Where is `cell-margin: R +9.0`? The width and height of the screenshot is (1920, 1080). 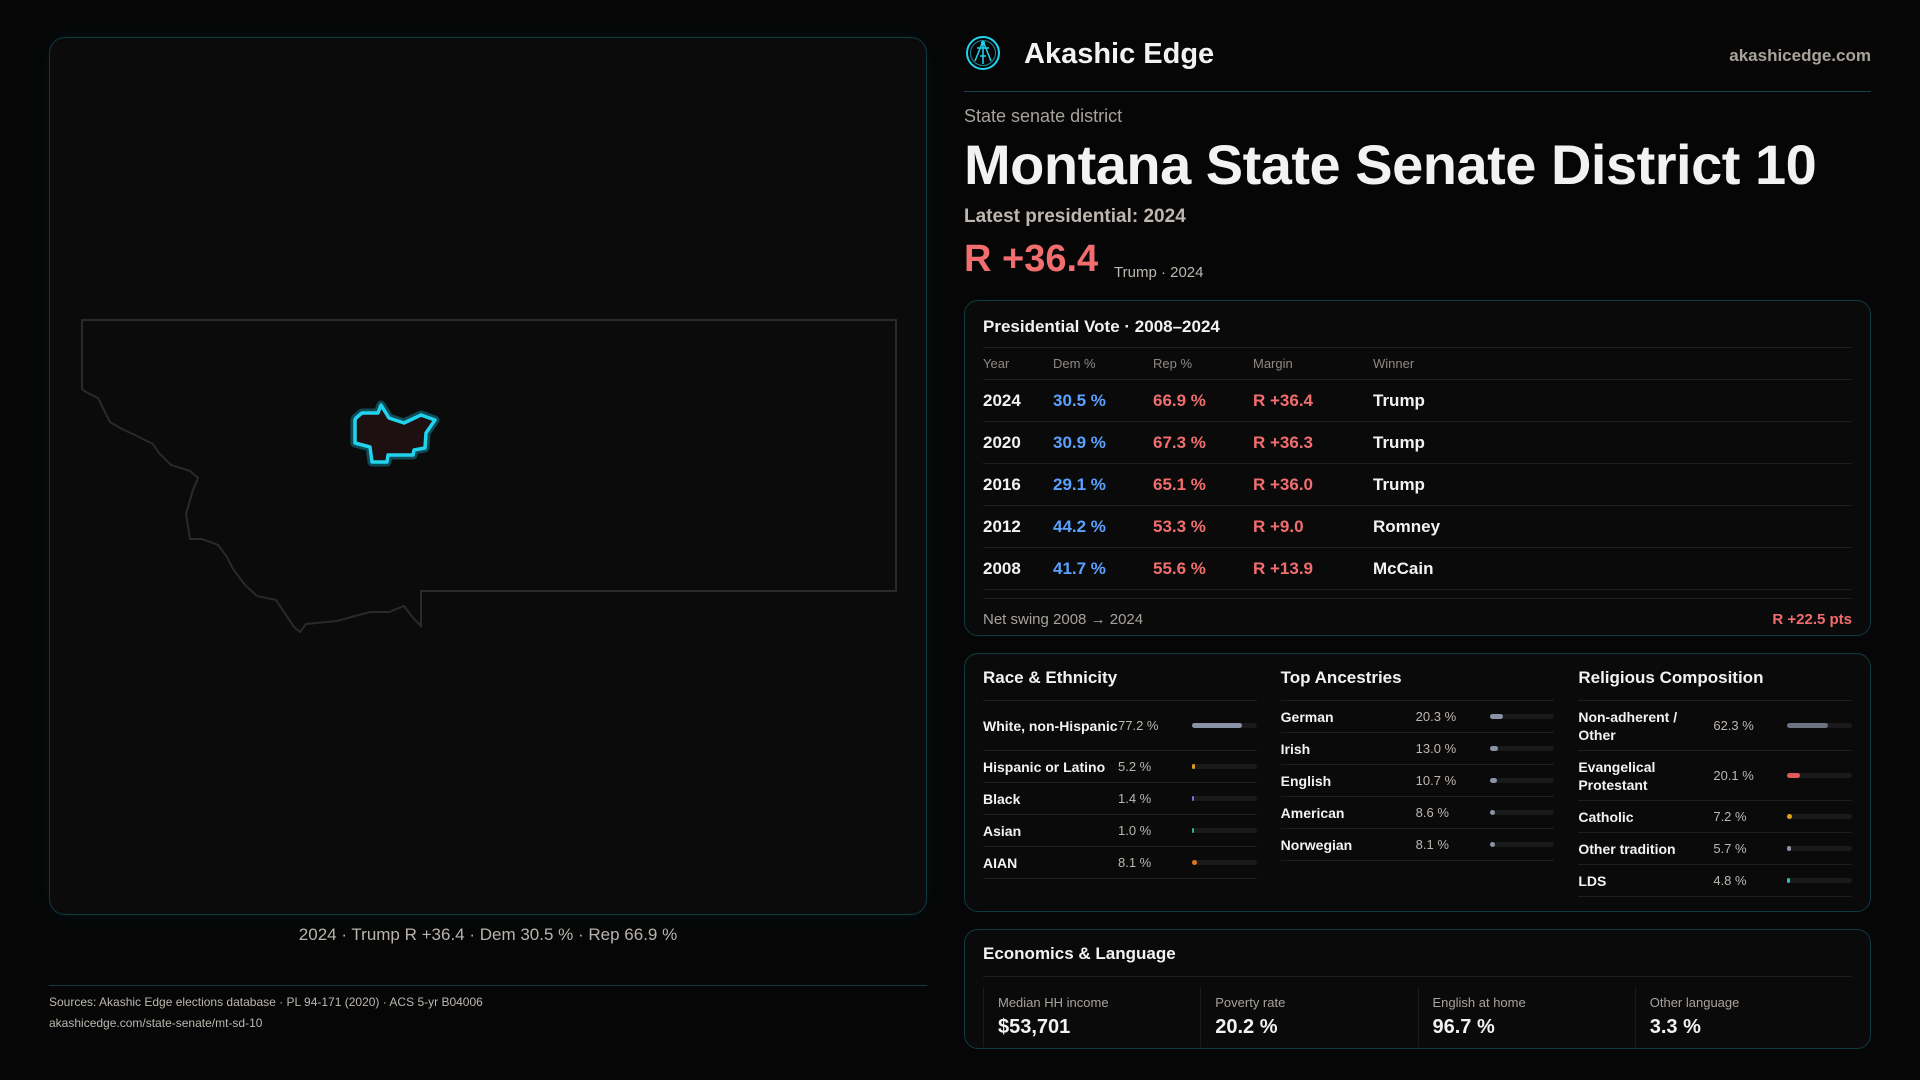 cell-margin: R +9.0 is located at coordinates (1278, 526).